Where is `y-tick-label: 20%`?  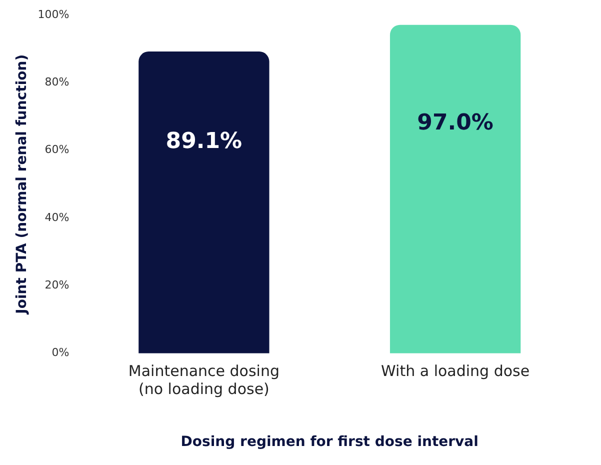 y-tick-label: 20% is located at coordinates (57, 285).